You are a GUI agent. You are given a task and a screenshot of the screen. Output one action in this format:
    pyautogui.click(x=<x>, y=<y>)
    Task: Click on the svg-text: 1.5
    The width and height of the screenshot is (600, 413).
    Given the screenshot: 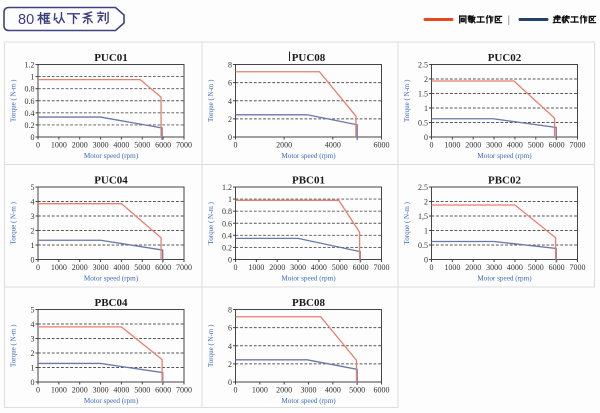 What is the action you would take?
    pyautogui.click(x=423, y=94)
    